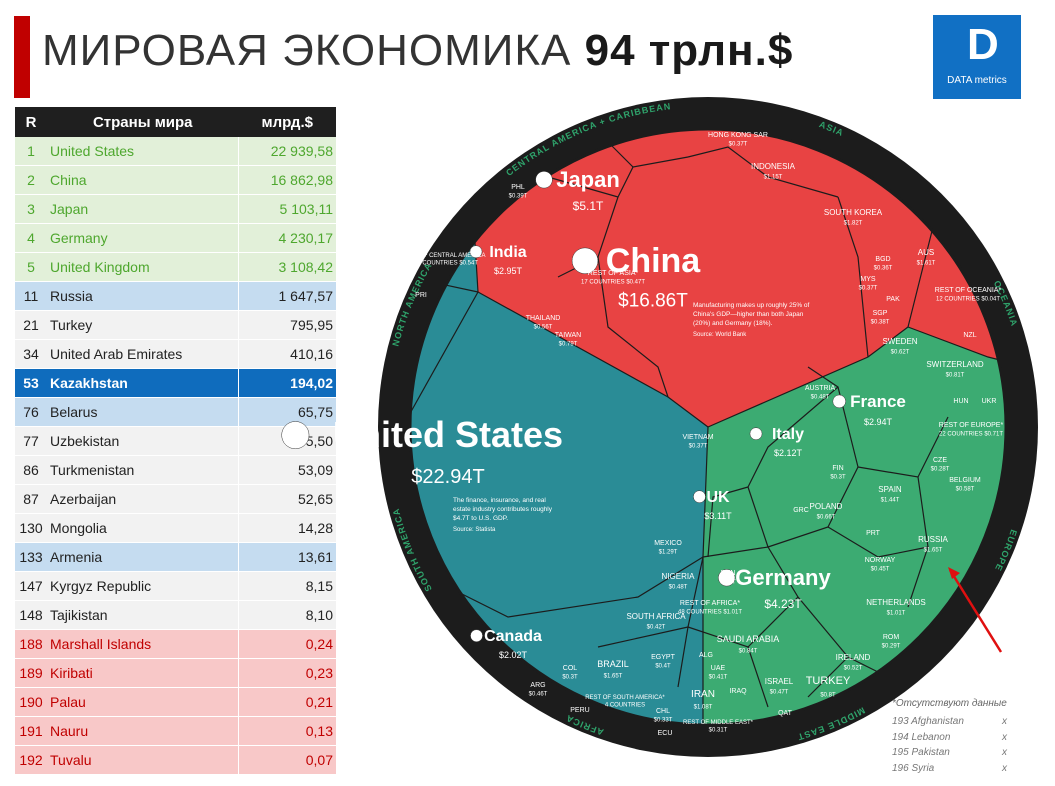  I want to click on country-label: UAE, so click(718, 668).